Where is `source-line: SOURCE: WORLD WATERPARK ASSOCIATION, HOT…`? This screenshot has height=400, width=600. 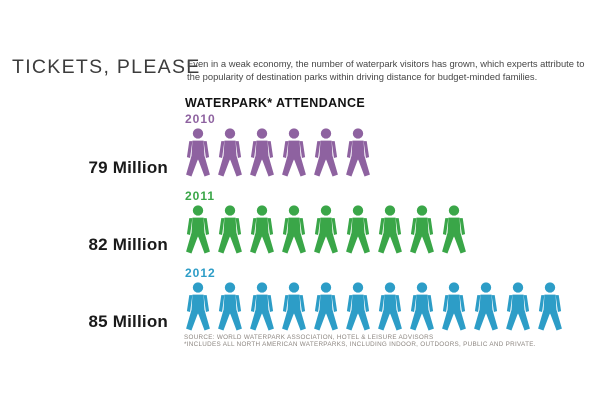 source-line: SOURCE: WORLD WATERPARK ASSOCIATION, HOT… is located at coordinates (309, 337).